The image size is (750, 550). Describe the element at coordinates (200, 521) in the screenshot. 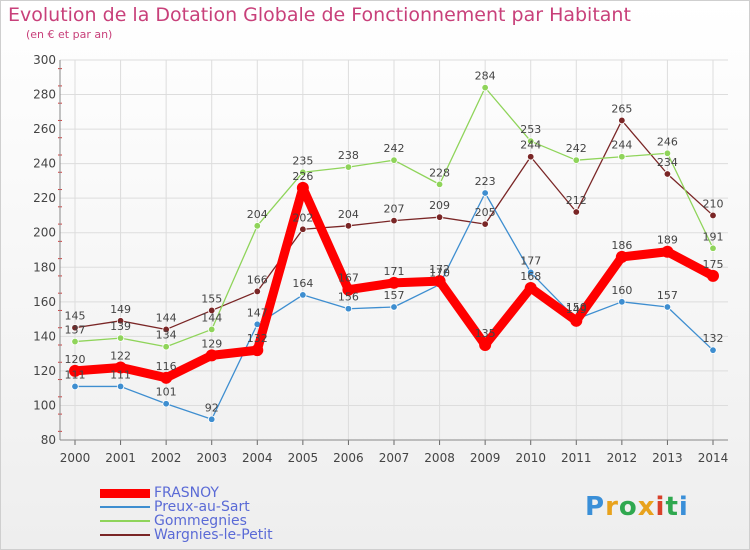

I see `legend-label: Gommegnies` at that location.